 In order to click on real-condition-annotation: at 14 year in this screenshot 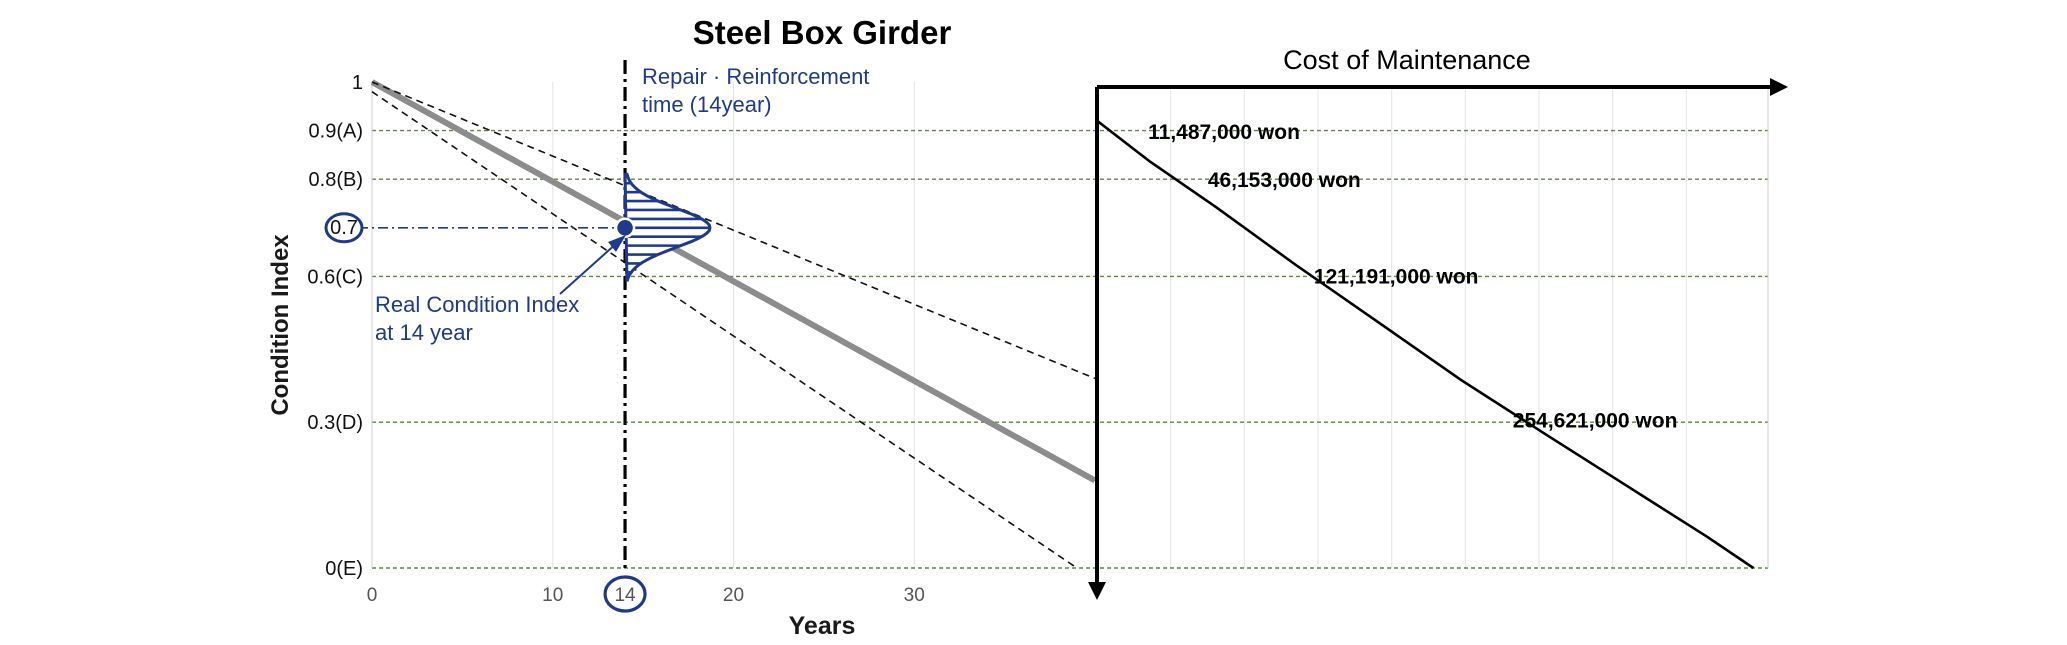, I will do `click(424, 332)`.